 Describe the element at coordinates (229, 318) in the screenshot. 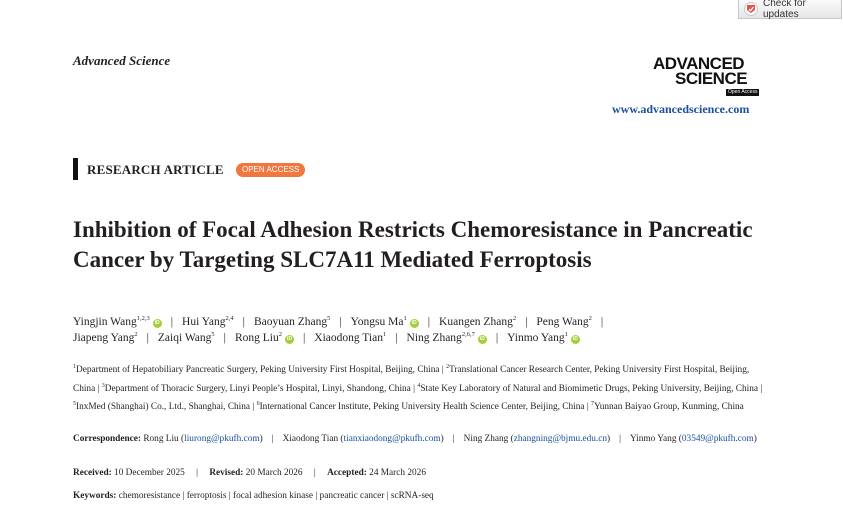

I see `author-affil-ref: 2,4` at that location.